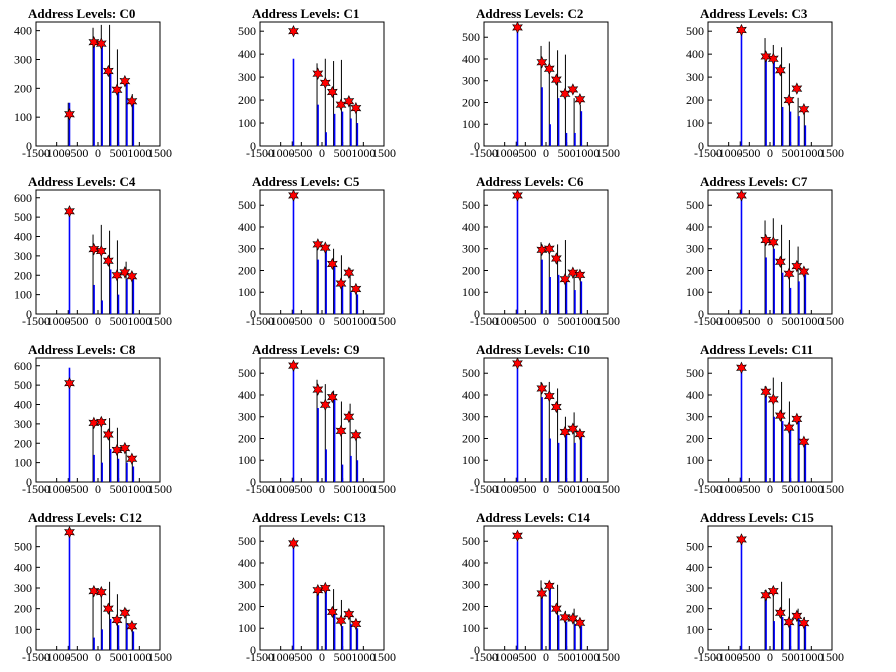 The width and height of the screenshot is (896, 672). Describe the element at coordinates (23, 198) in the screenshot. I see `y-tick-label: 600` at that location.